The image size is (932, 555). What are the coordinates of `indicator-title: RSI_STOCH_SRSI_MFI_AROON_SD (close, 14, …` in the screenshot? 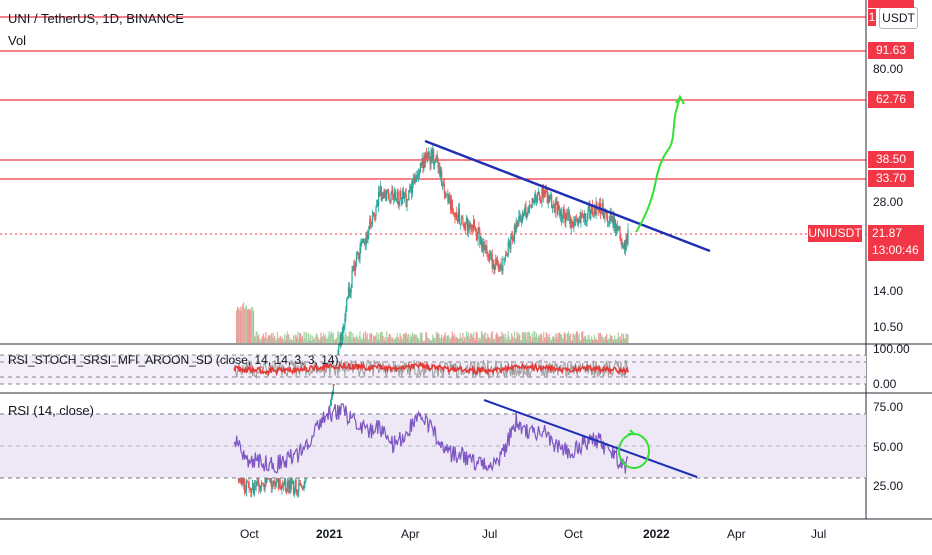 It's located at (173, 360).